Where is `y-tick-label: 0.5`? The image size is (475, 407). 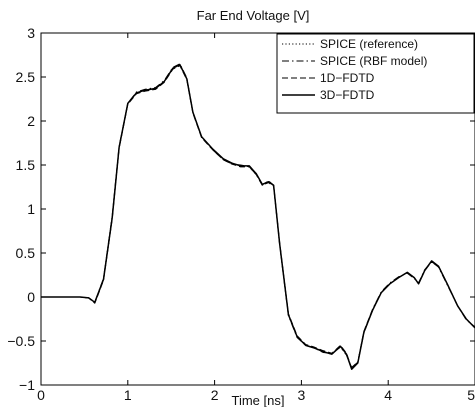 y-tick-label: 0.5 is located at coordinates (26, 253).